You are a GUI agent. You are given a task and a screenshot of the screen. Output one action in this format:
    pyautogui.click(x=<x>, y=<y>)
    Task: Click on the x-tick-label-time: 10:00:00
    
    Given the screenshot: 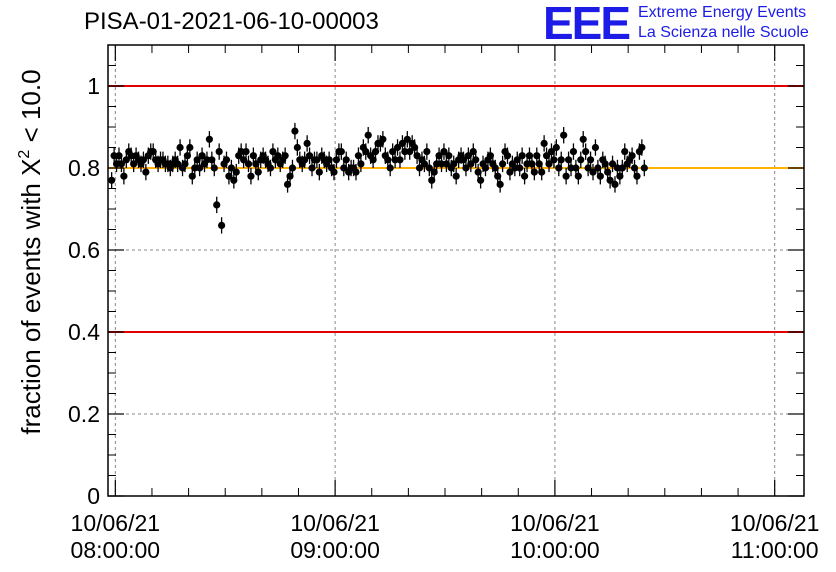 What is the action you would take?
    pyautogui.click(x=555, y=550)
    